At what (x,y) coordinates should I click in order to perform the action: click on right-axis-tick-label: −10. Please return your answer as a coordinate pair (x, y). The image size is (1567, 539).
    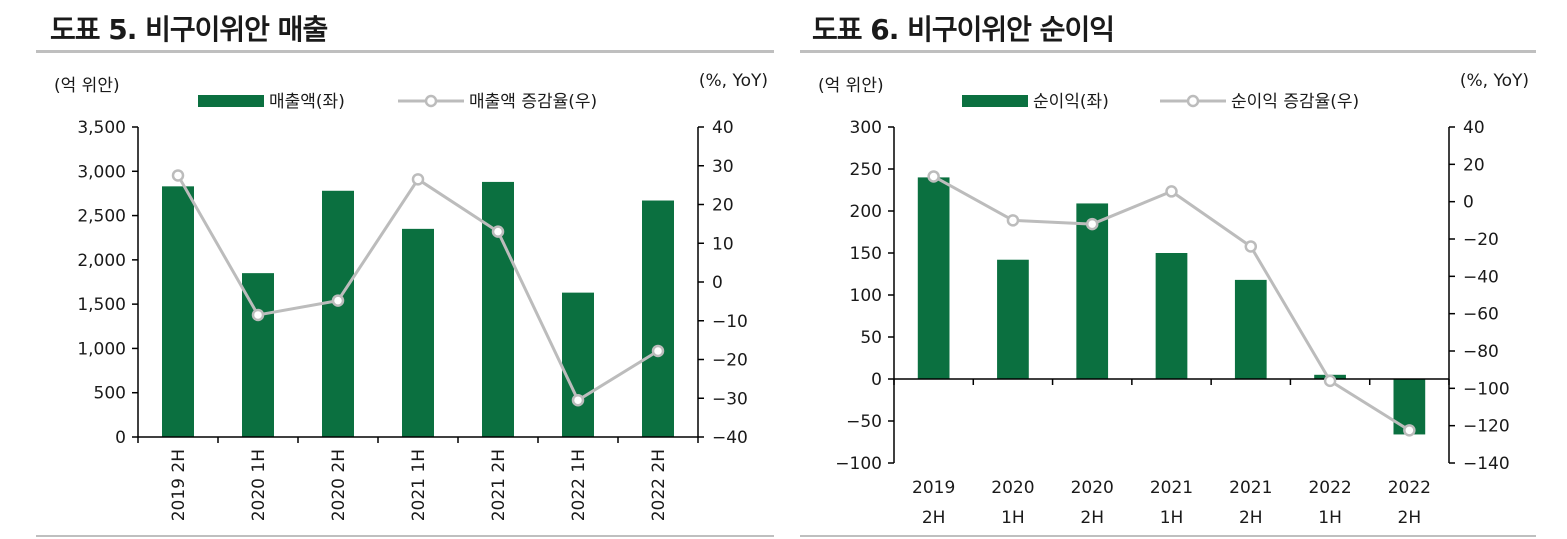
    Looking at the image, I should click on (730, 322).